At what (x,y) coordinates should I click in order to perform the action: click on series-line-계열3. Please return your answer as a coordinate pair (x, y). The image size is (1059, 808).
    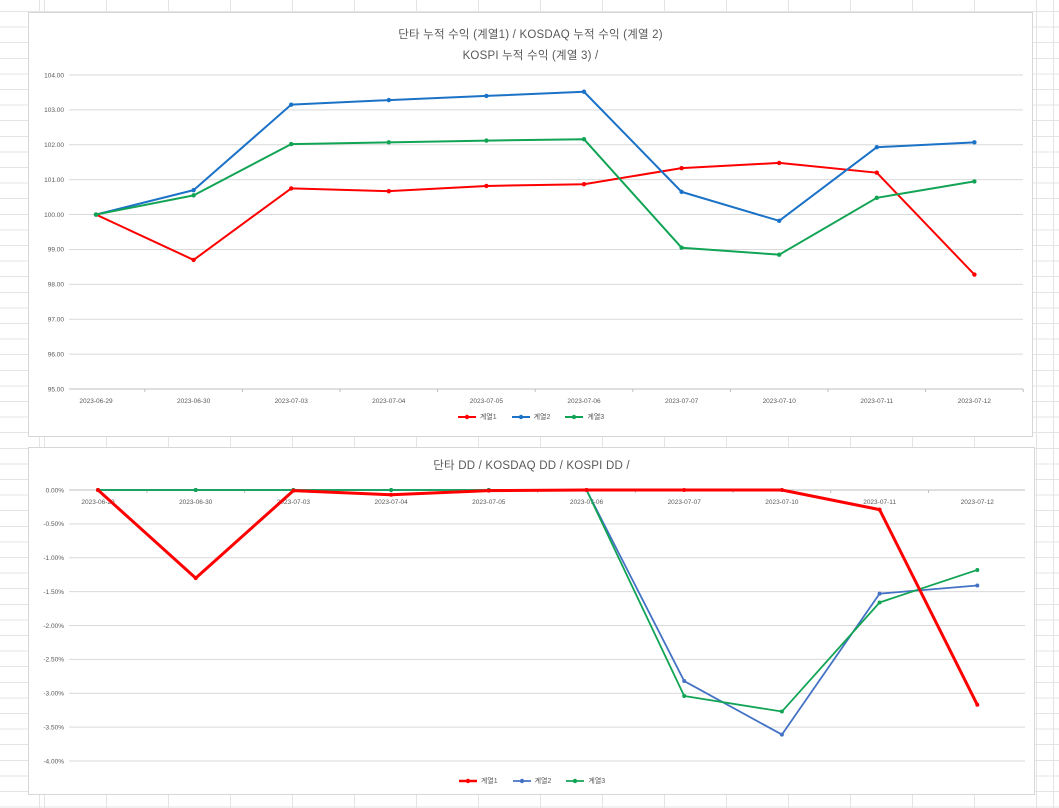
    Looking at the image, I should click on (535, 197).